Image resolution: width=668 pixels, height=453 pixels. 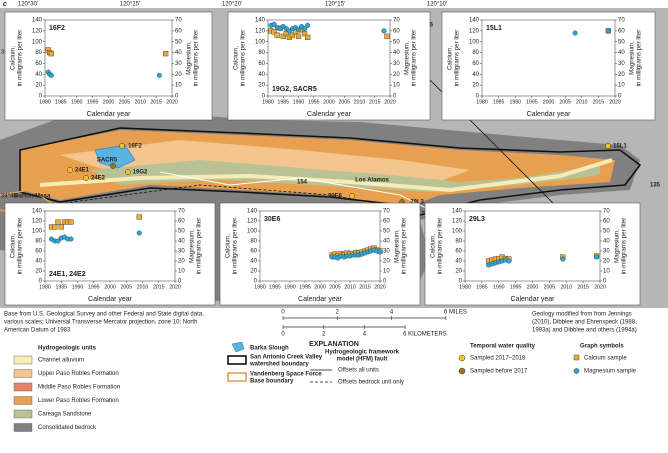 I want to click on inset-box, so click(x=108, y=66).